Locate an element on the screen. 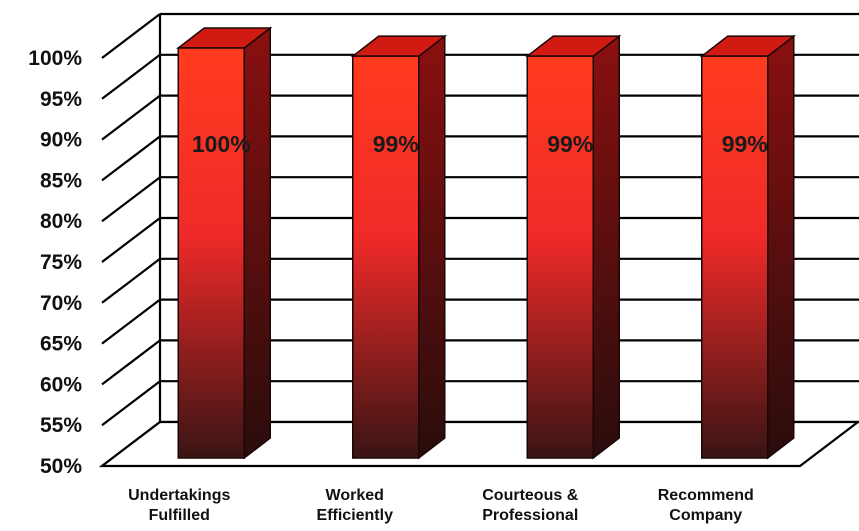 This screenshot has height=531, width=859. x-tick-label: Undertakings is located at coordinates (179, 495).